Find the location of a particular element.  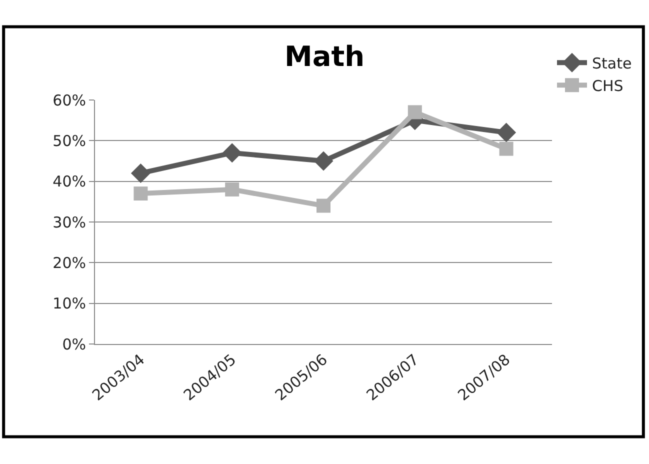

y-tick-label: 0% is located at coordinates (74, 344).